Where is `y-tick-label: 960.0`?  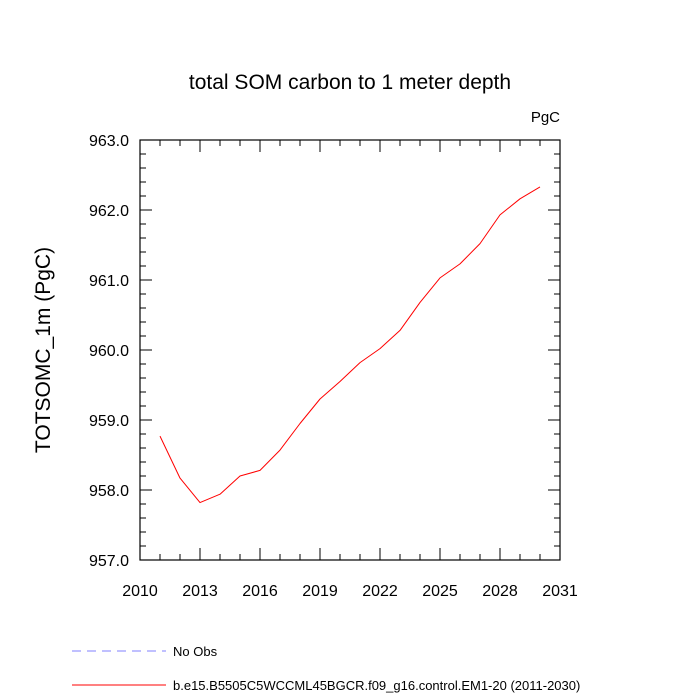
y-tick-label: 960.0 is located at coordinates (109, 351).